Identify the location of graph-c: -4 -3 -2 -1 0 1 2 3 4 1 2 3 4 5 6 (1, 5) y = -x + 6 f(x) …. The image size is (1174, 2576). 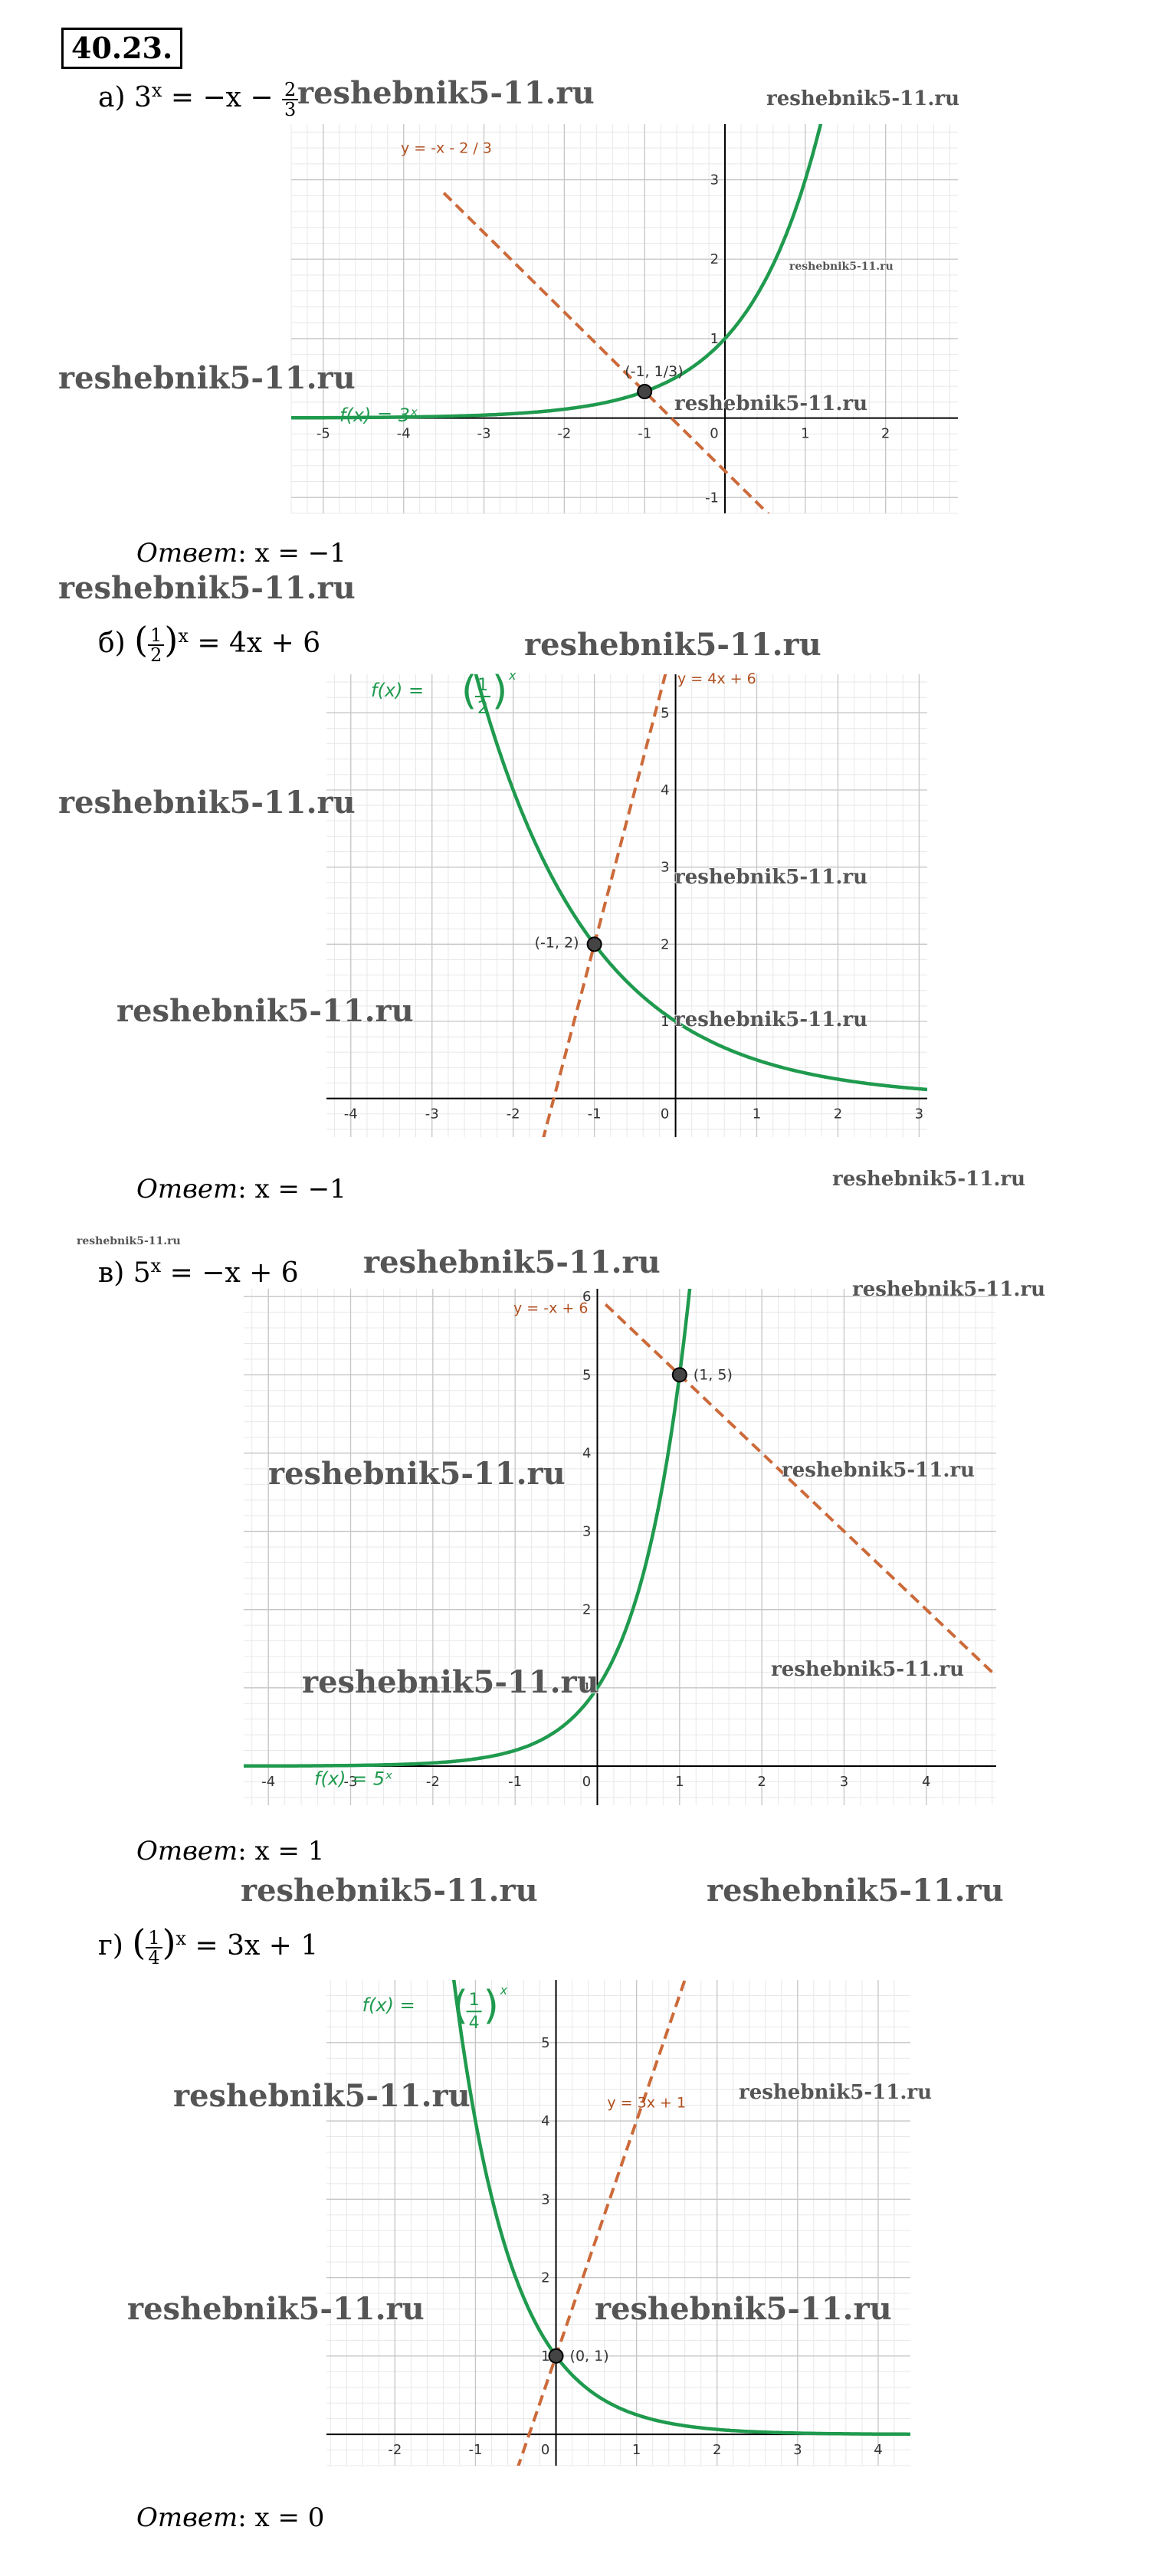
(620, 1547).